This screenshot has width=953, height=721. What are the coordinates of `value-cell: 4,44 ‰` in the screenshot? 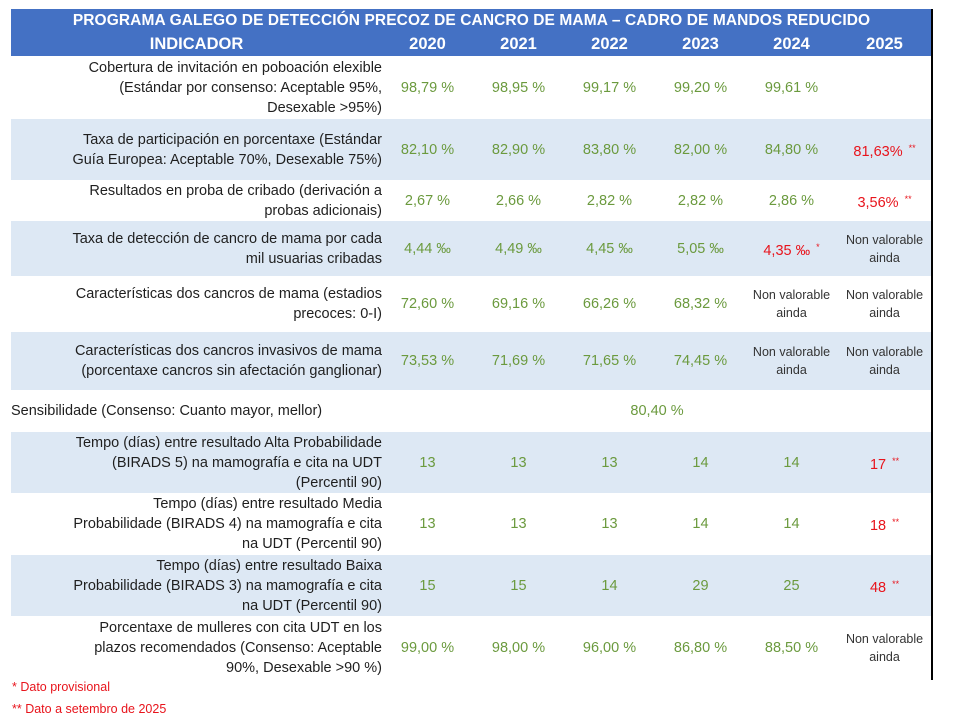 It's located at (427, 248).